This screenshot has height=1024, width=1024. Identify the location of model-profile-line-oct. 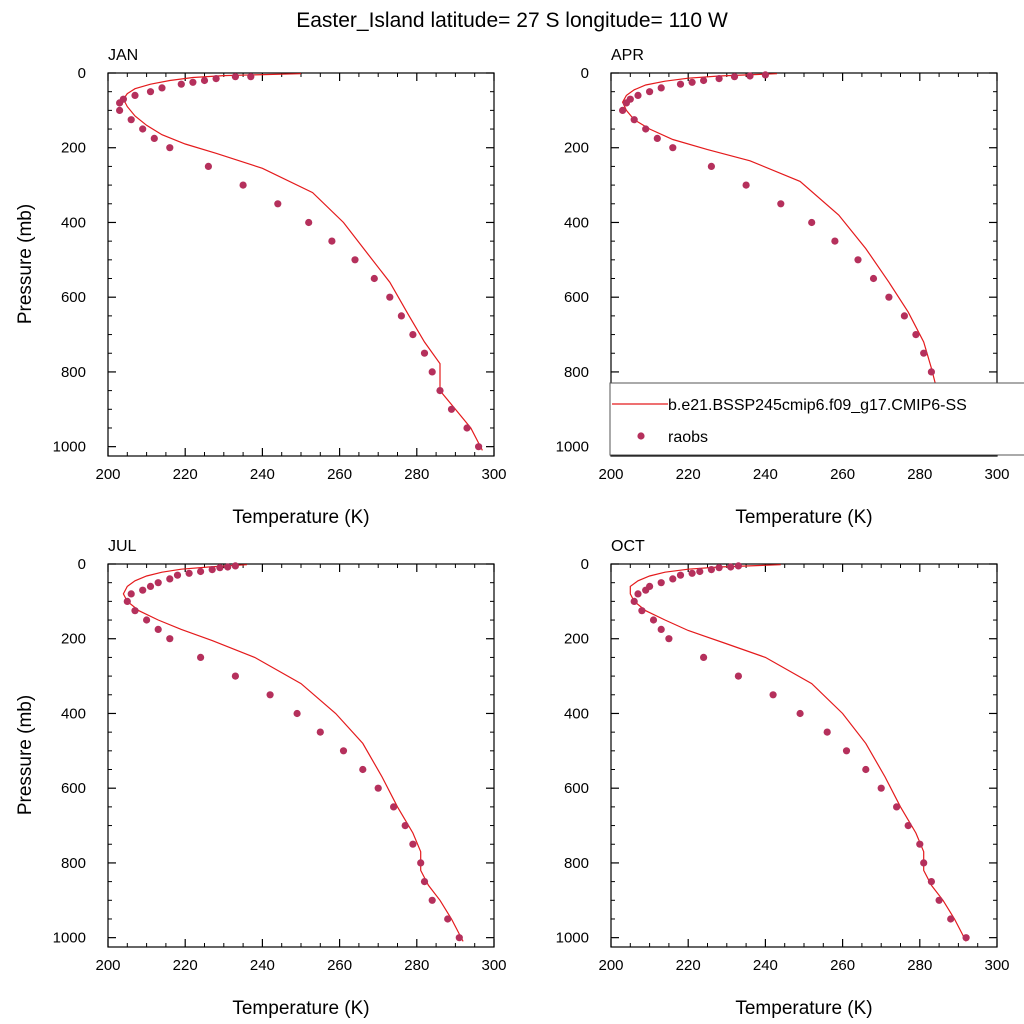
(798, 753).